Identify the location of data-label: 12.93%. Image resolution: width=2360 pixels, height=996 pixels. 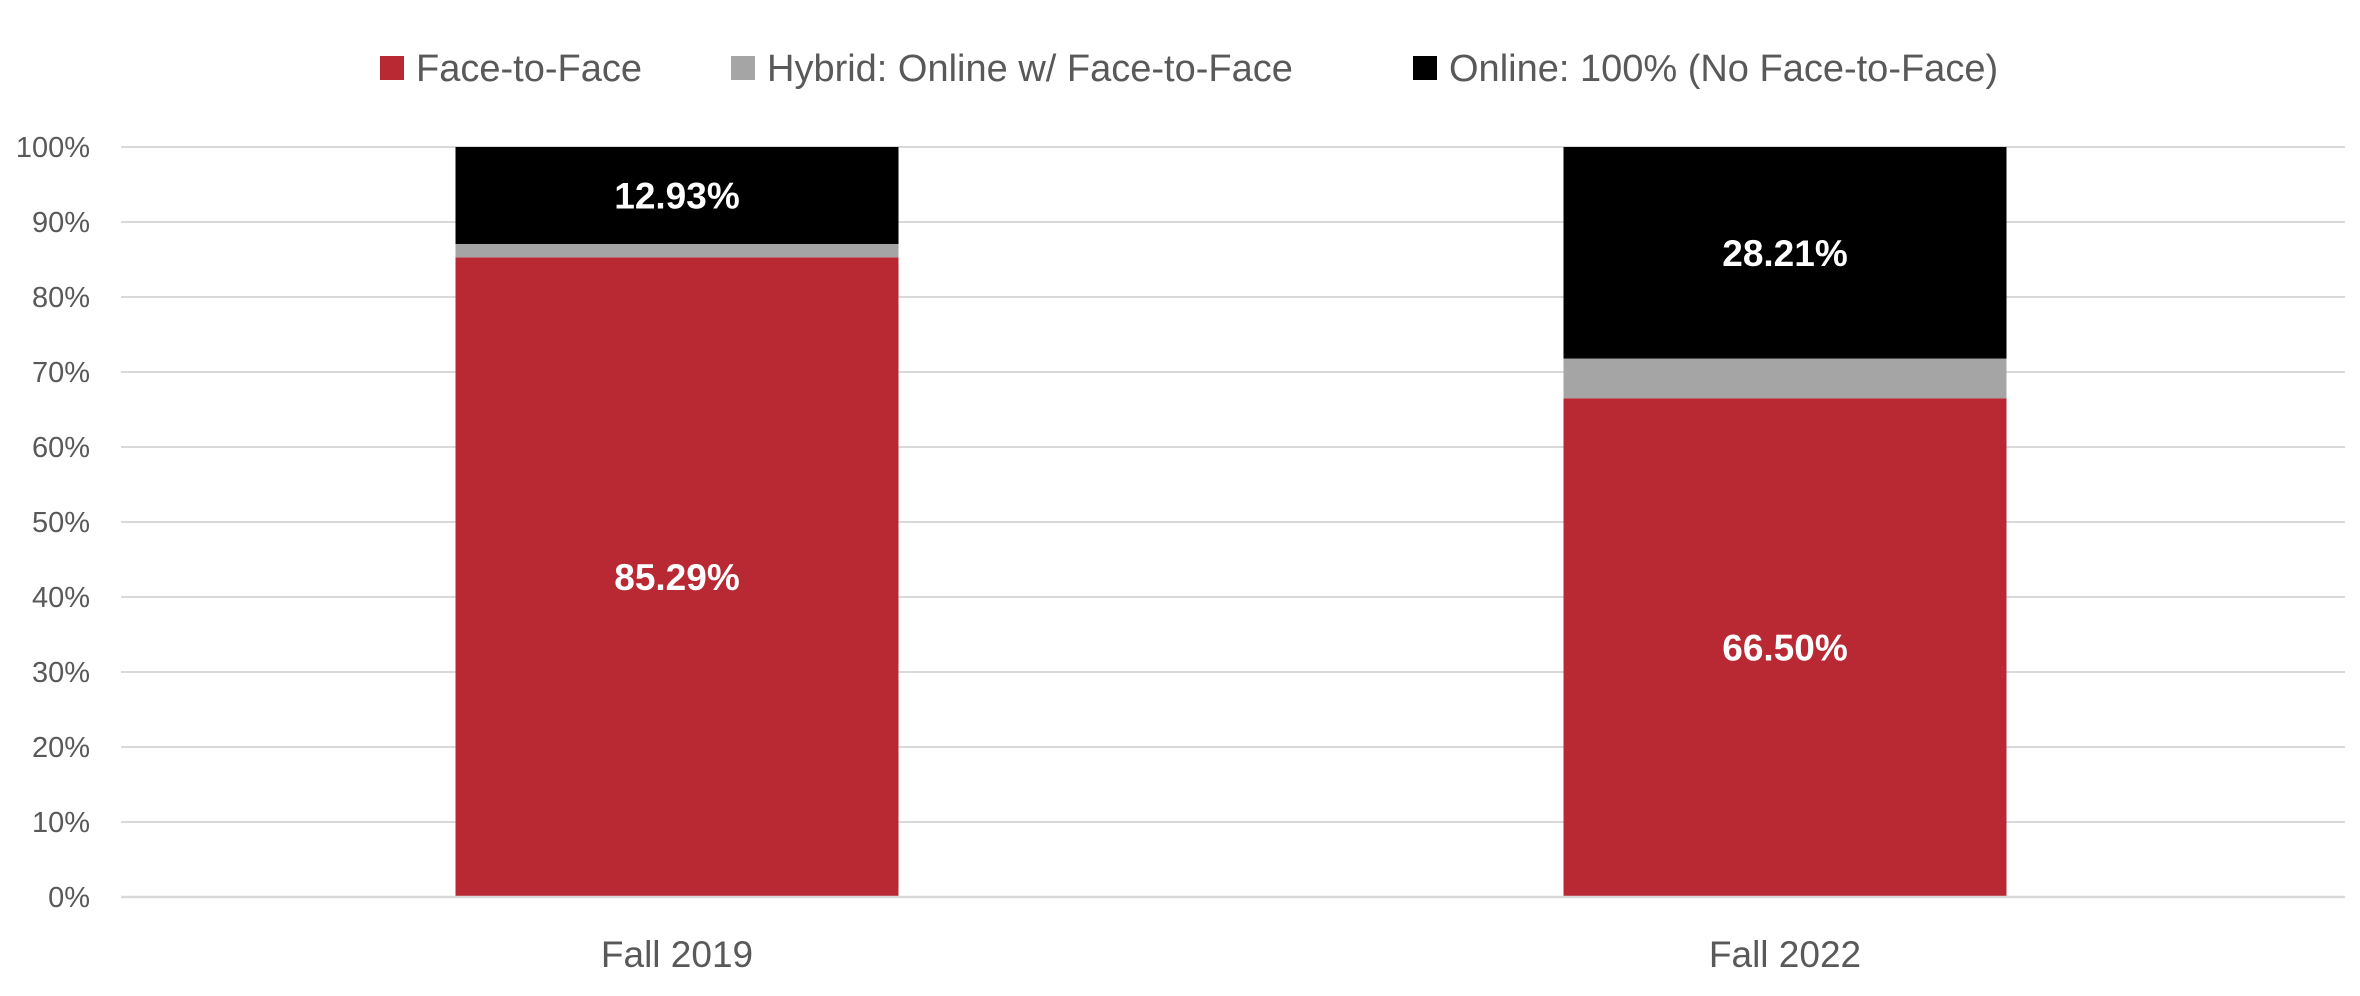
(677, 195).